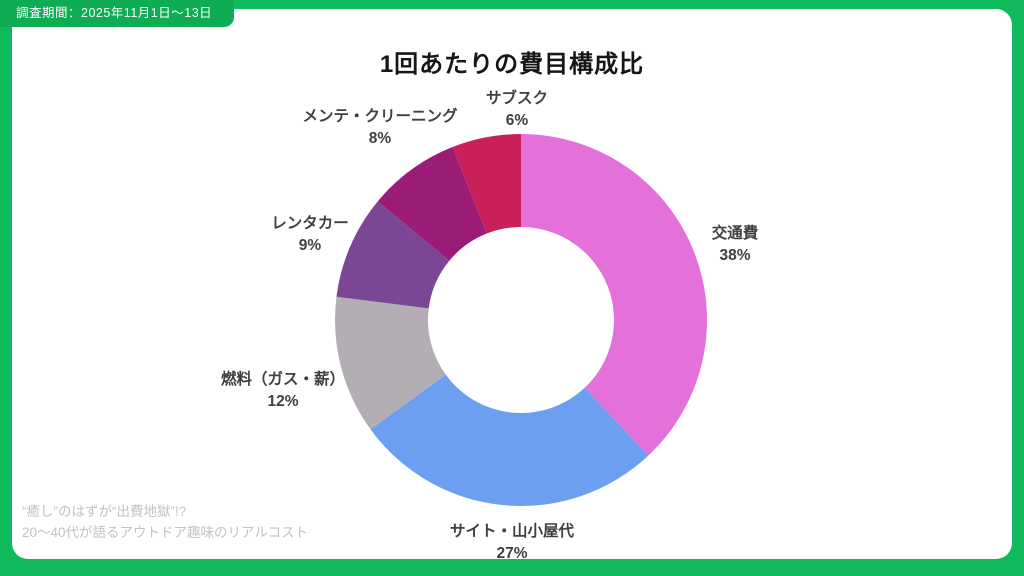 The image size is (1024, 576). What do you see at coordinates (512, 64) in the screenshot?
I see `chart-title: 1回あたりの費目構成比` at bounding box center [512, 64].